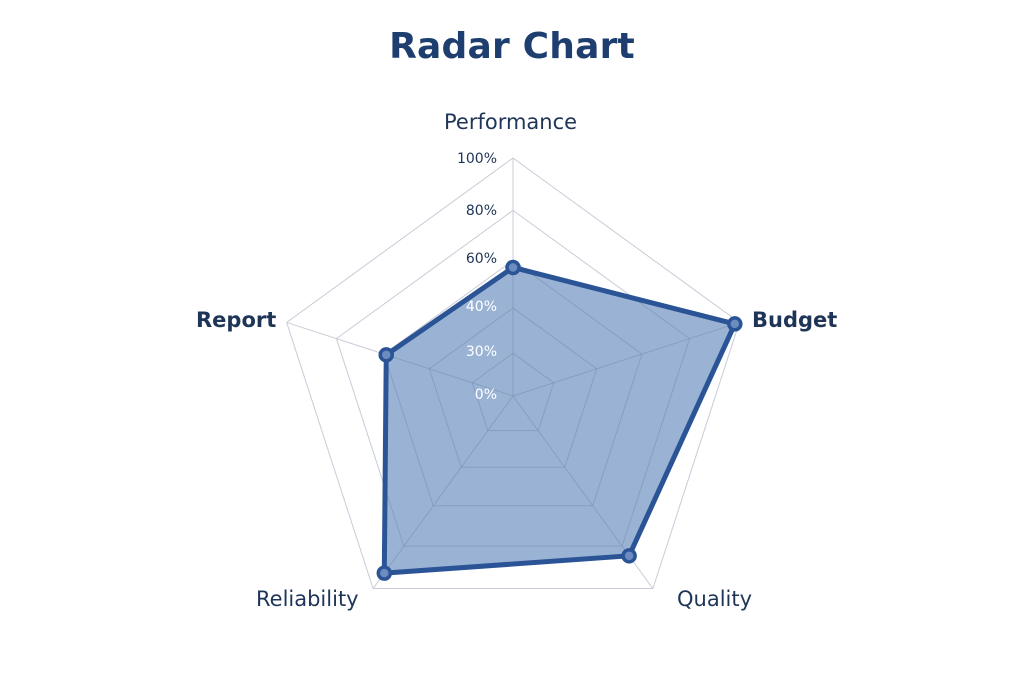 The width and height of the screenshot is (1024, 683). I want to click on data-point-budget, so click(735, 324).